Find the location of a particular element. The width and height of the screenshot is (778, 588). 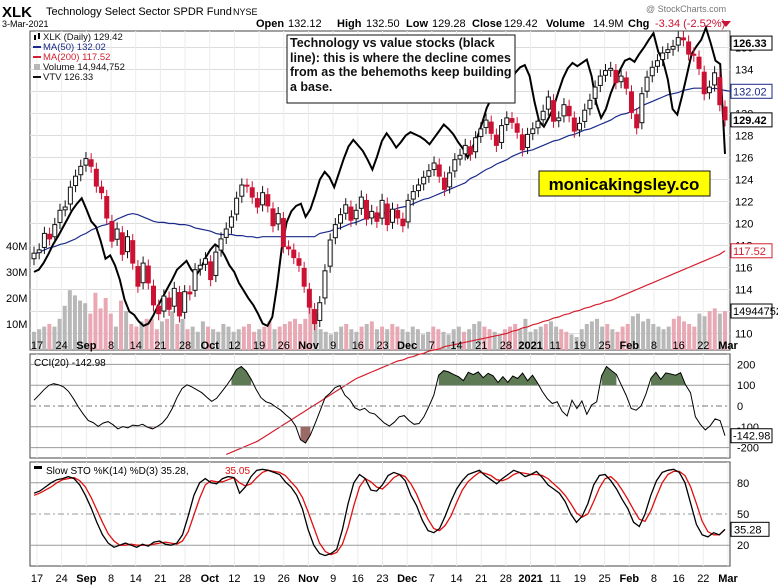

x-axis-label-price: 7 is located at coordinates (432, 346).